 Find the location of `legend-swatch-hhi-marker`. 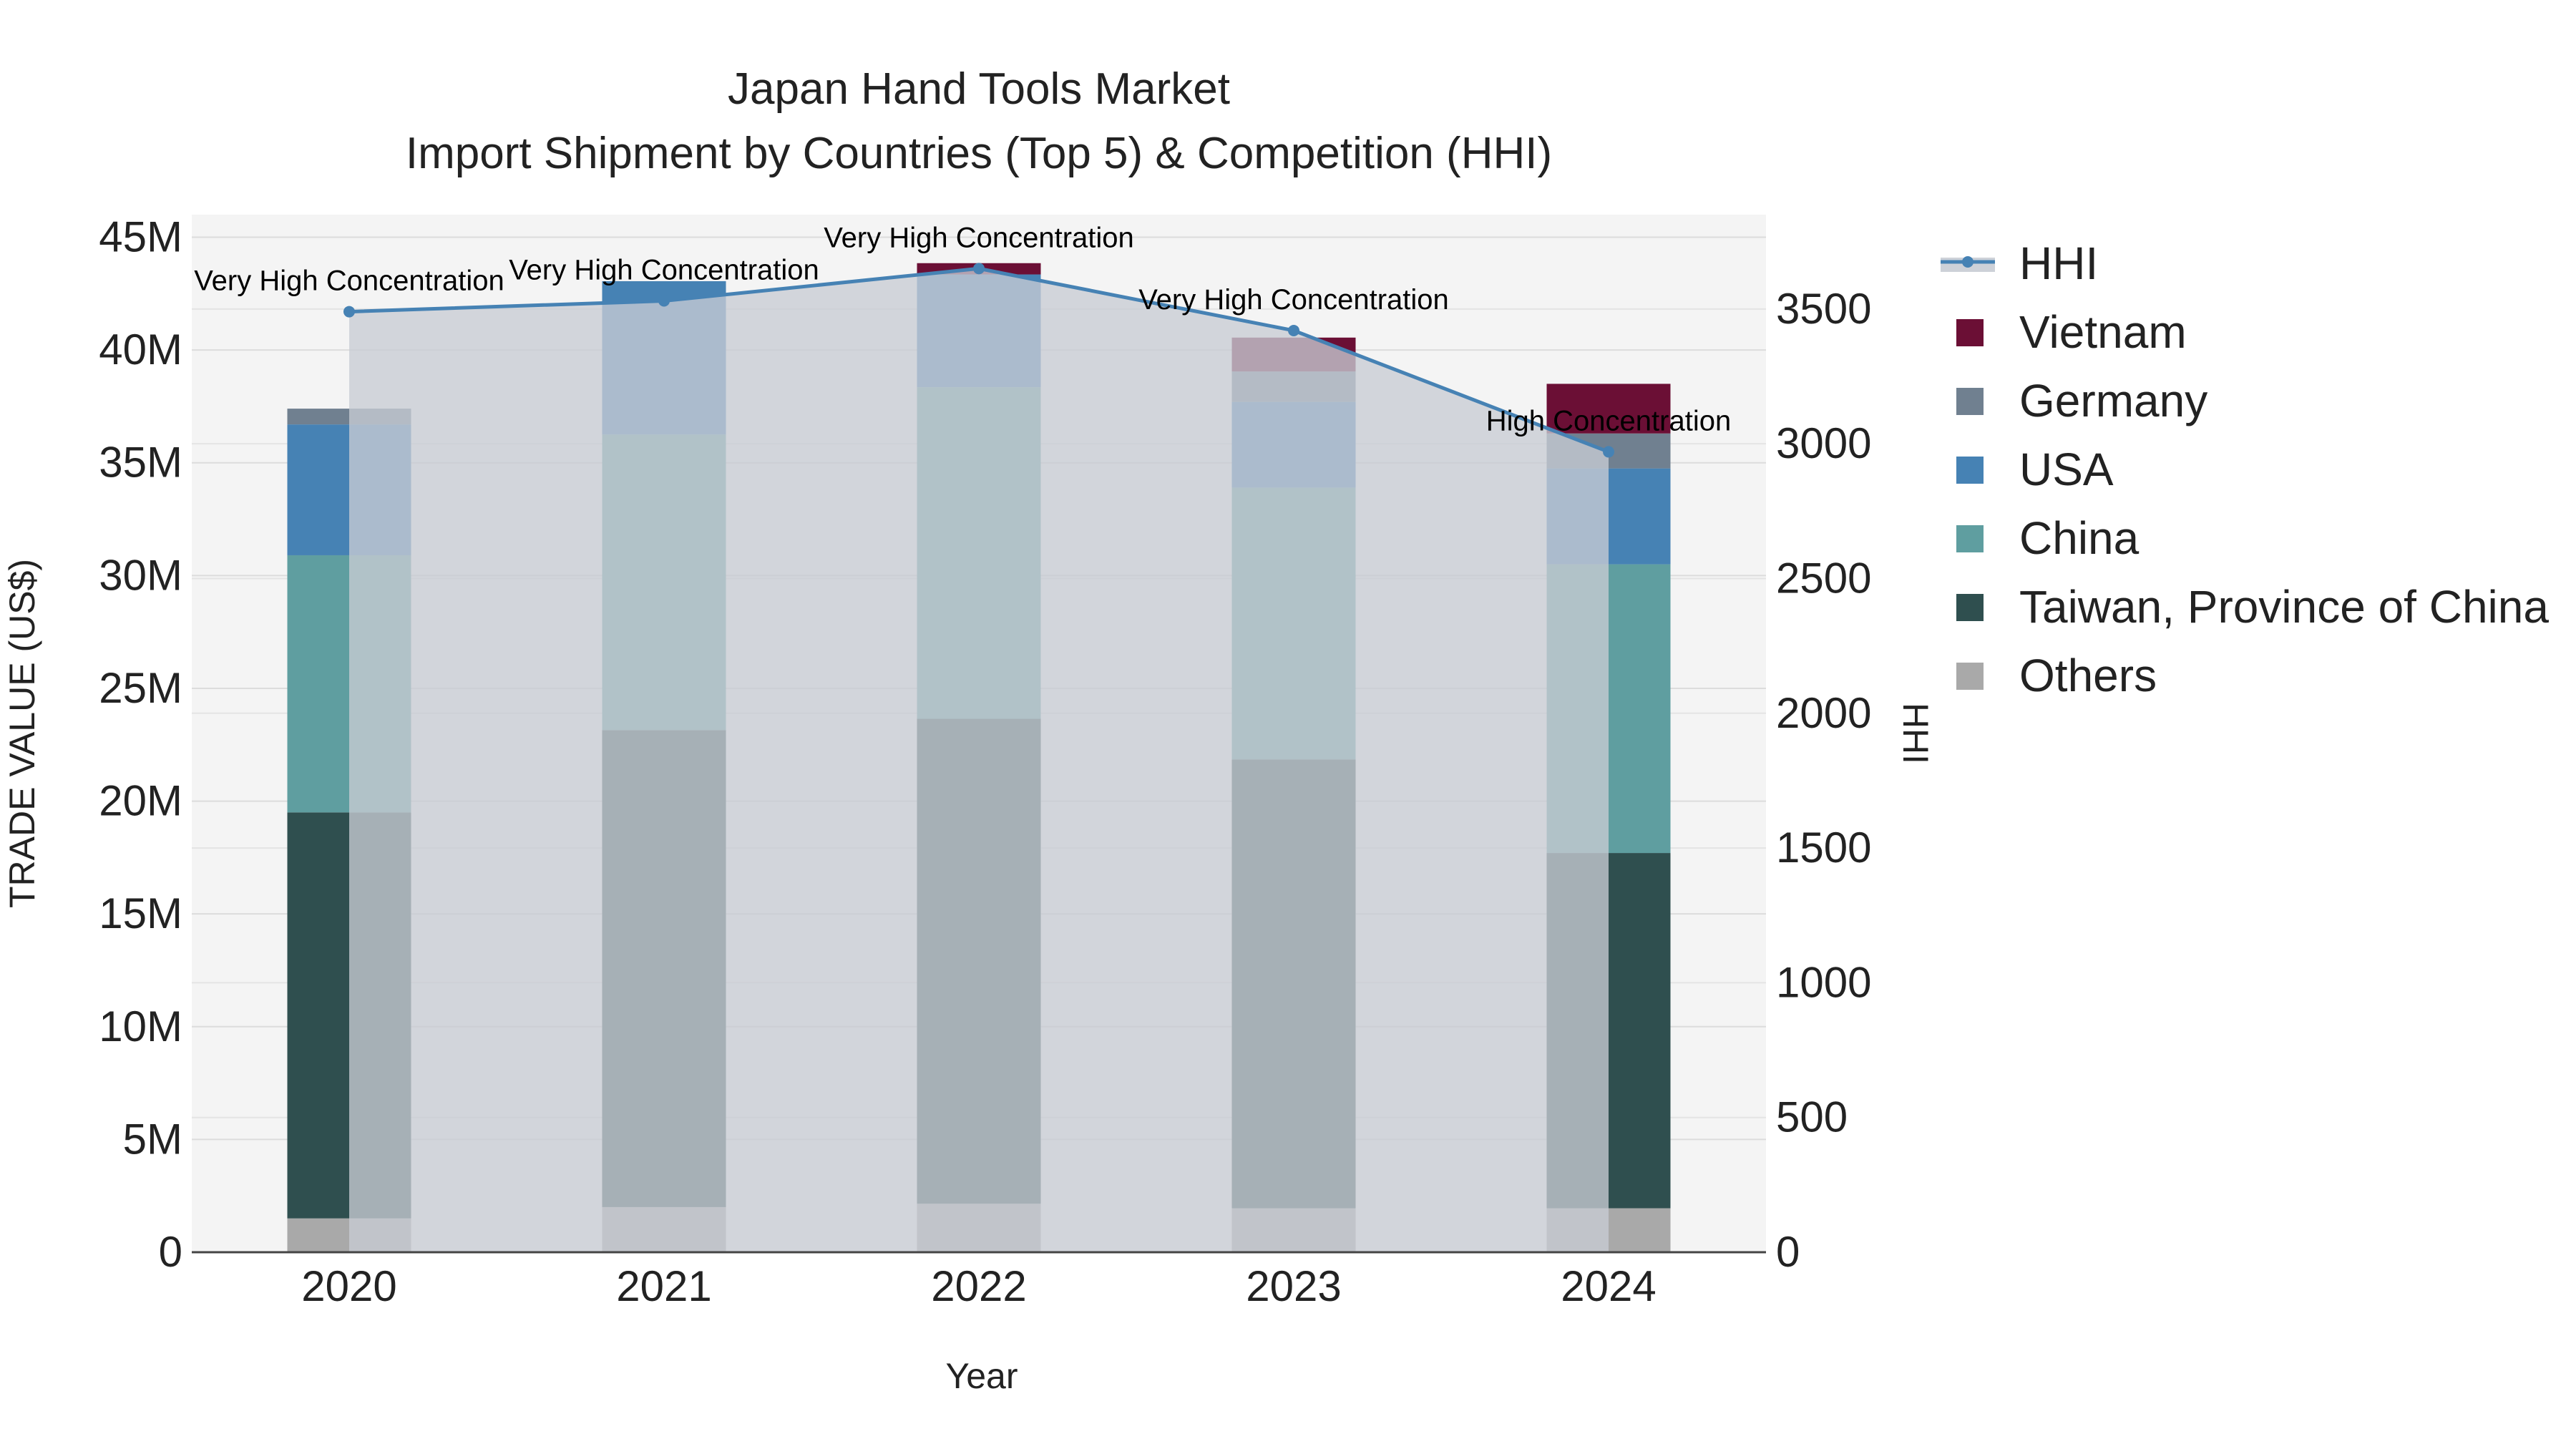

legend-swatch-hhi-marker is located at coordinates (1968, 262).